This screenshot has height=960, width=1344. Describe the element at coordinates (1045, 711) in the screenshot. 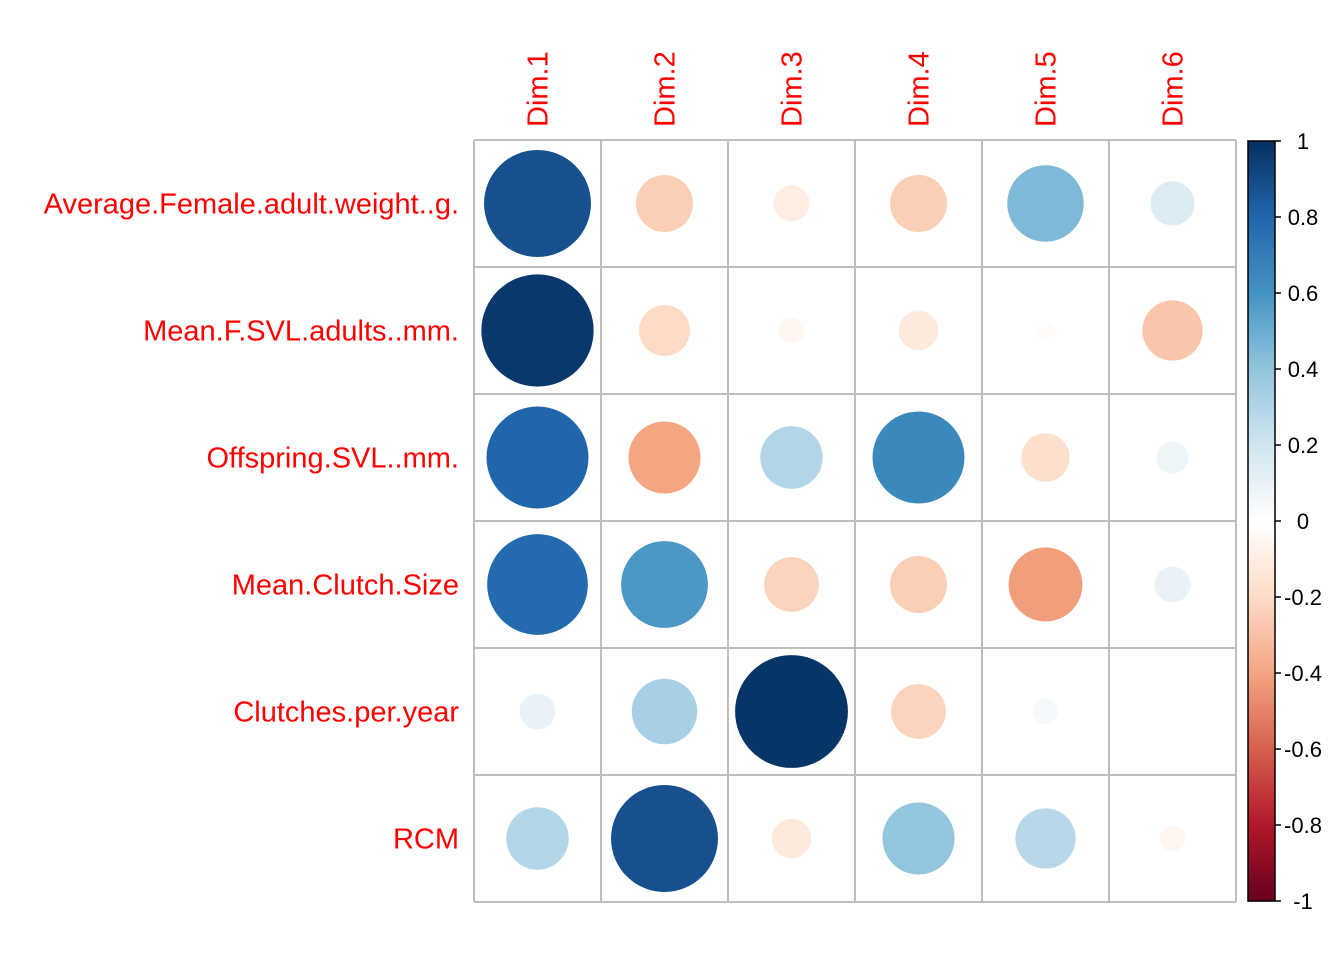

I see `cell-circle-r4-c4` at that location.